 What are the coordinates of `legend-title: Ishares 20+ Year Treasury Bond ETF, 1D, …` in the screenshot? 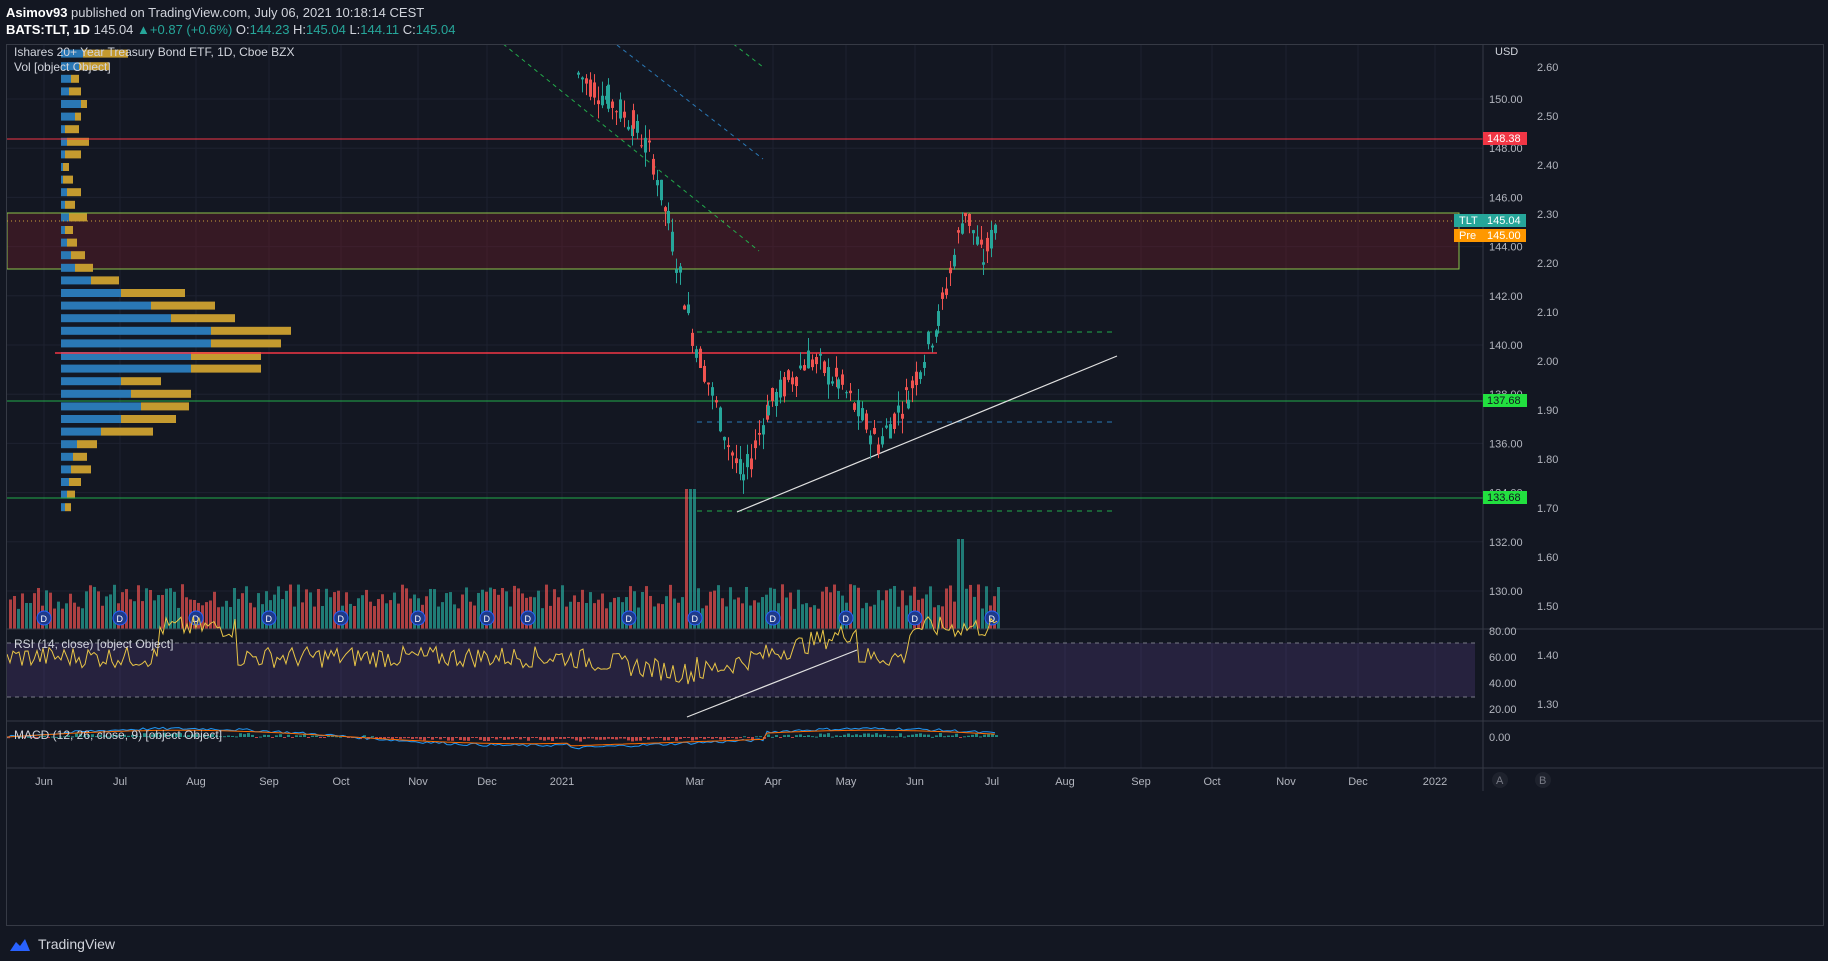 It's located at (154, 52).